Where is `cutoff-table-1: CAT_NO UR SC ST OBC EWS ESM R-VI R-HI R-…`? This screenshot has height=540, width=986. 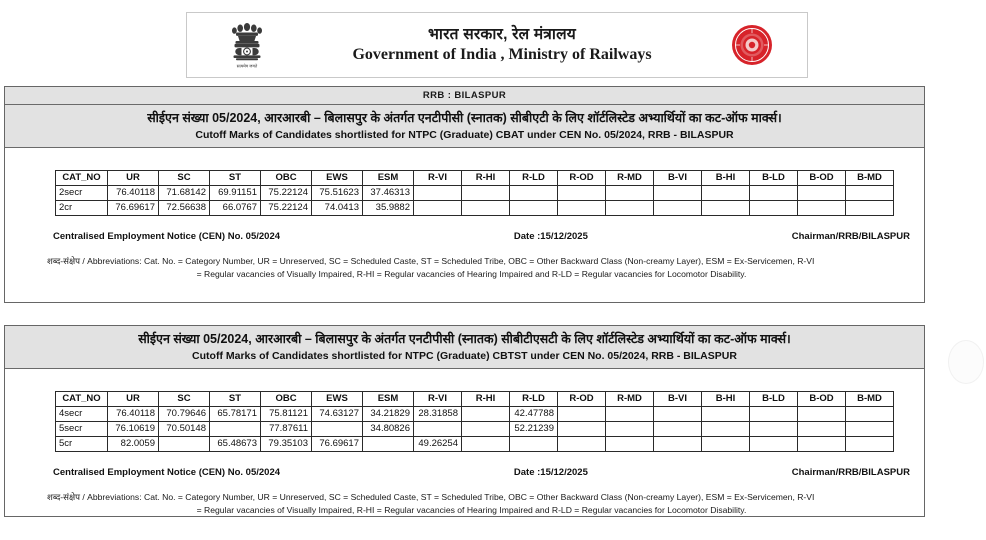 cutoff-table-1: CAT_NO UR SC ST OBC EWS ESM R-VI R-HI R-… is located at coordinates (474, 192).